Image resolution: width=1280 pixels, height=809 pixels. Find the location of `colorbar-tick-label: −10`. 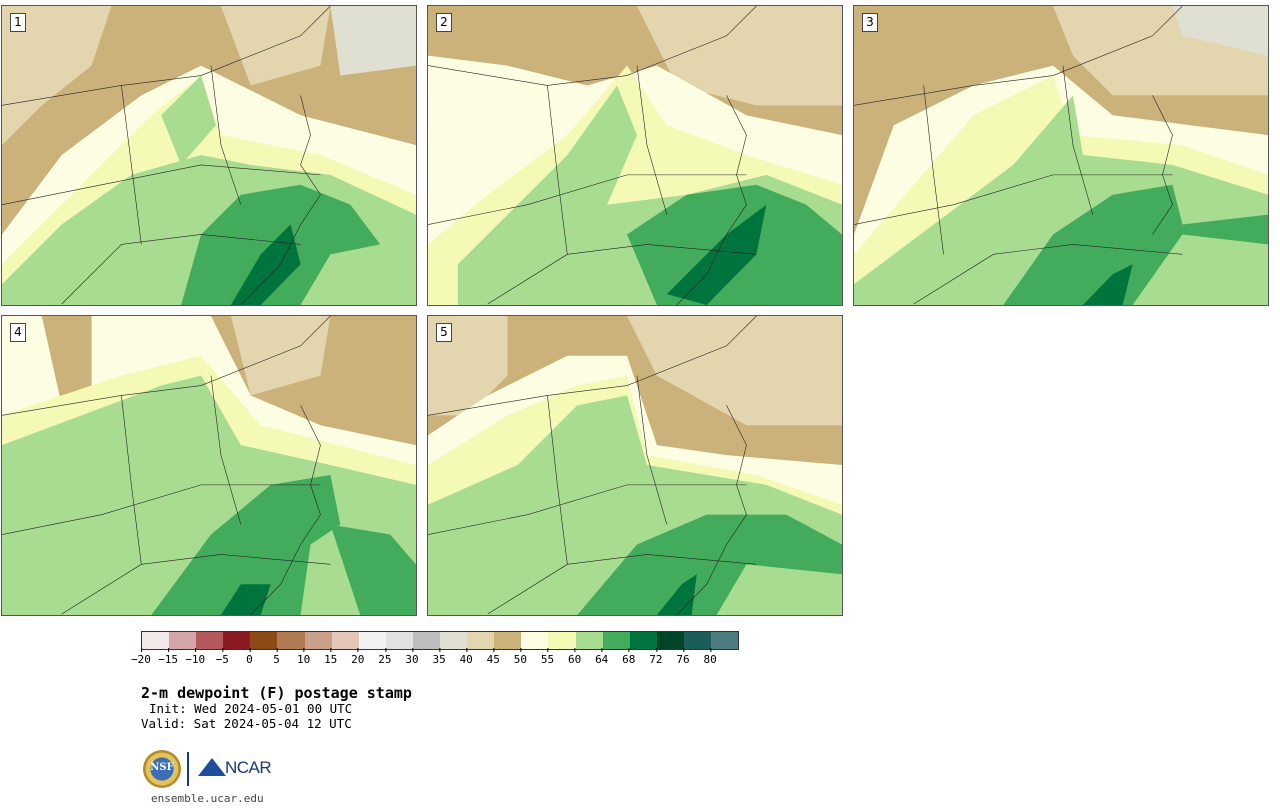

colorbar-tick-label: −10 is located at coordinates (195, 657).